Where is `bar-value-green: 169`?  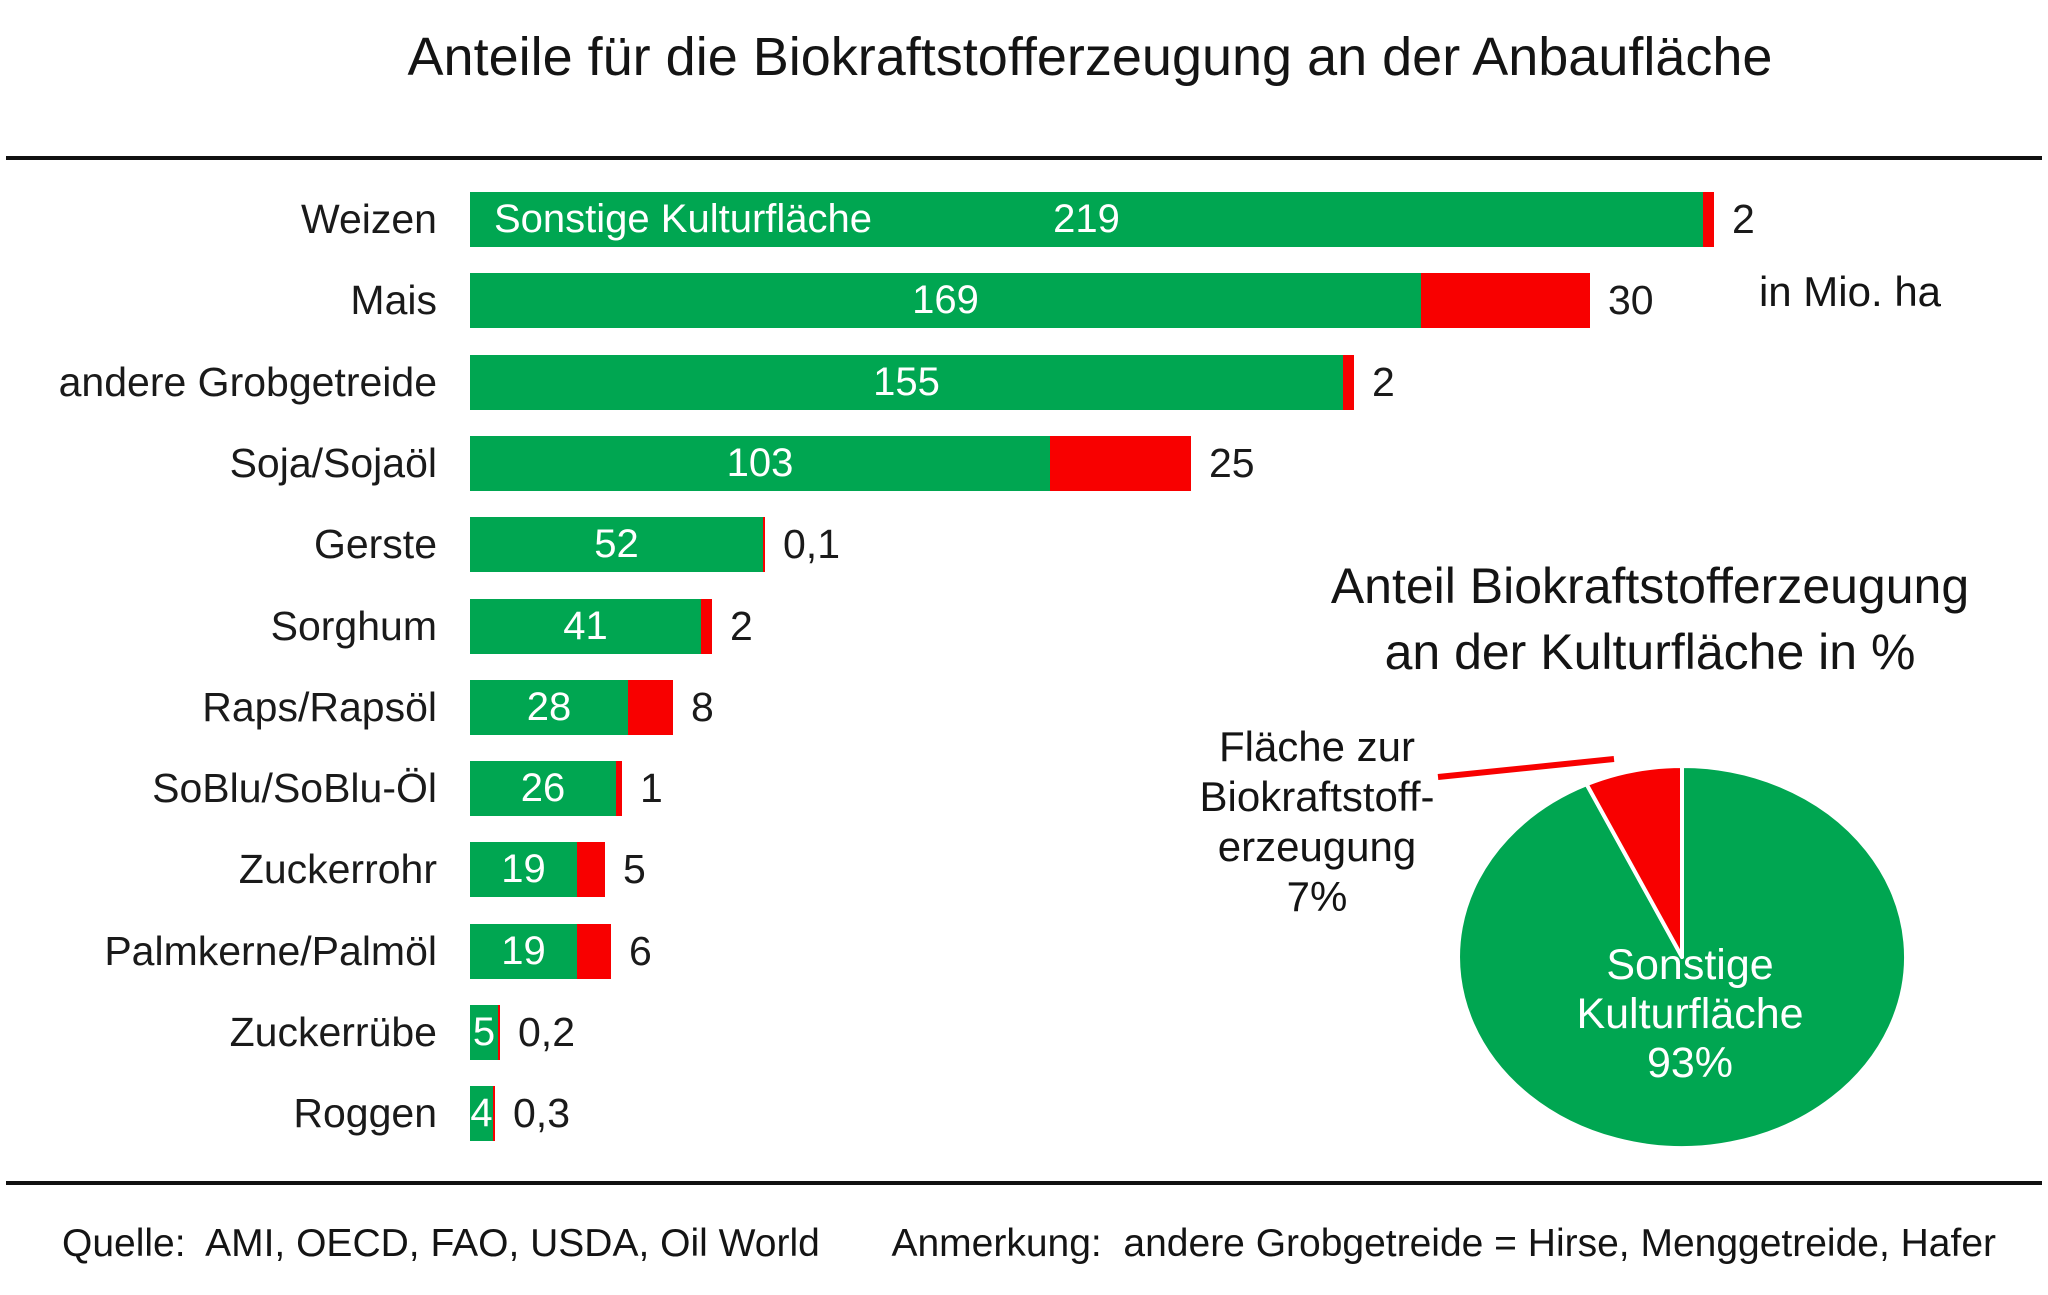
bar-value-green: 169 is located at coordinates (945, 300).